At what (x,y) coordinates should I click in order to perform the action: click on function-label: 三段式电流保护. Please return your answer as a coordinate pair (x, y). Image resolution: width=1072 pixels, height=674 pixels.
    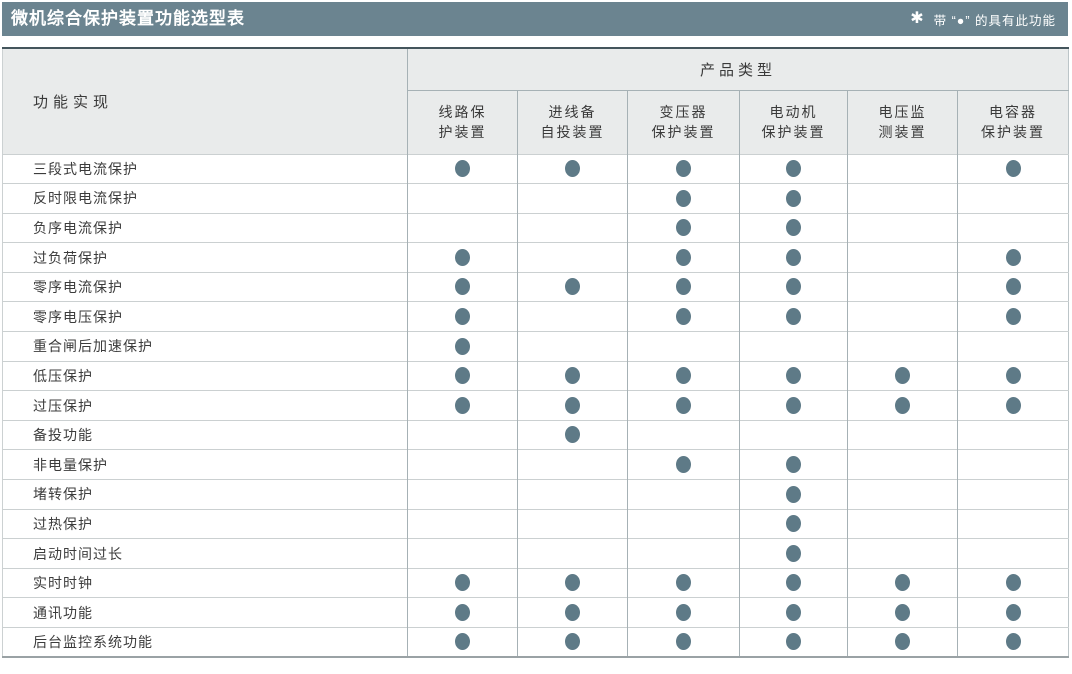
    Looking at the image, I should click on (205, 168).